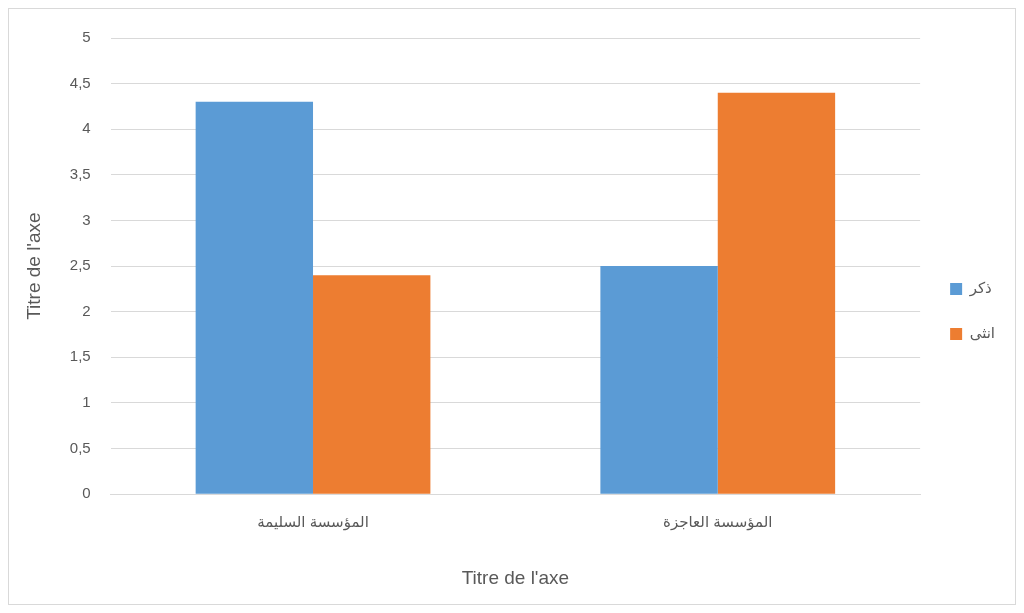  I want to click on x-tick-label: المؤسسة العاجزة, so click(718, 522).